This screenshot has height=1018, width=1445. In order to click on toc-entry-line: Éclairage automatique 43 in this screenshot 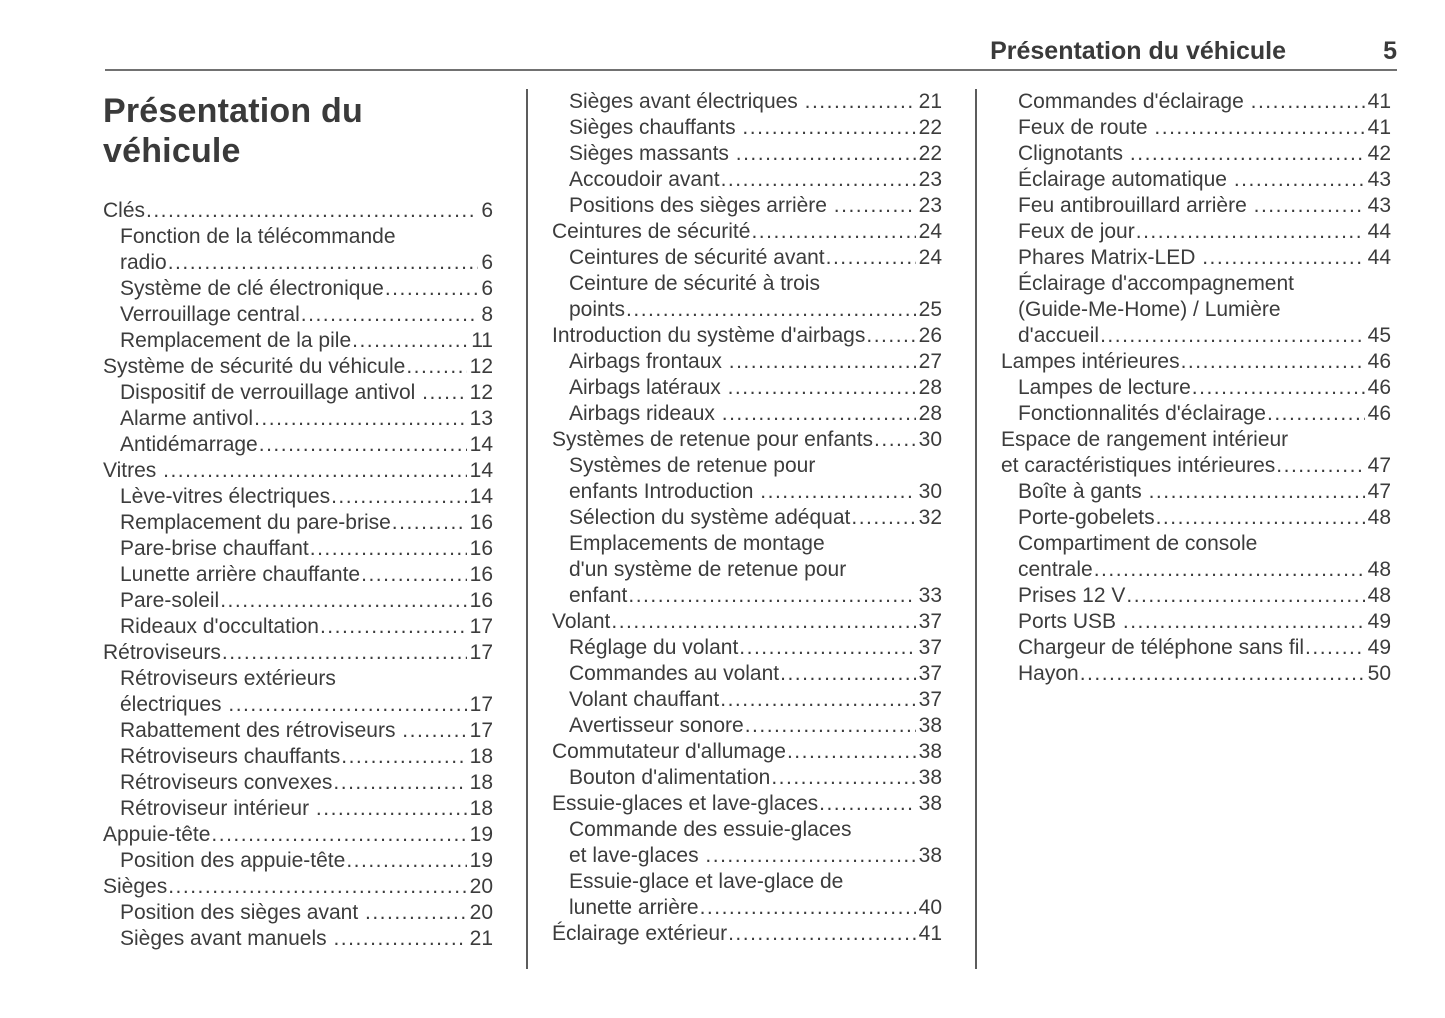, I will do `click(1196, 180)`.